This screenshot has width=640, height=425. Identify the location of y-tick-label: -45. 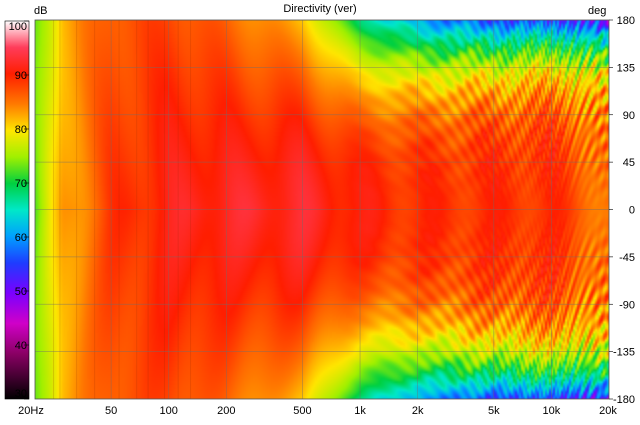
(627, 258).